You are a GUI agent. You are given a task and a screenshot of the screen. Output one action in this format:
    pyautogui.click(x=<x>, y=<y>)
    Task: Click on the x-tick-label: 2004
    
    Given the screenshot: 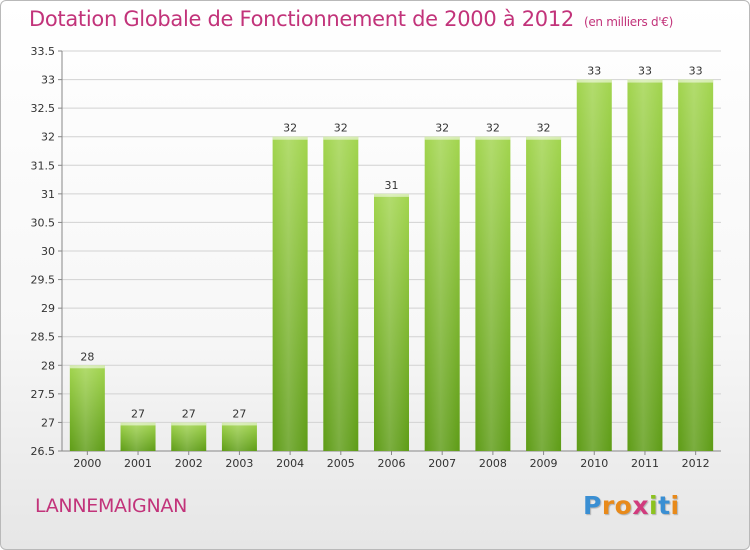 What is the action you would take?
    pyautogui.click(x=290, y=463)
    